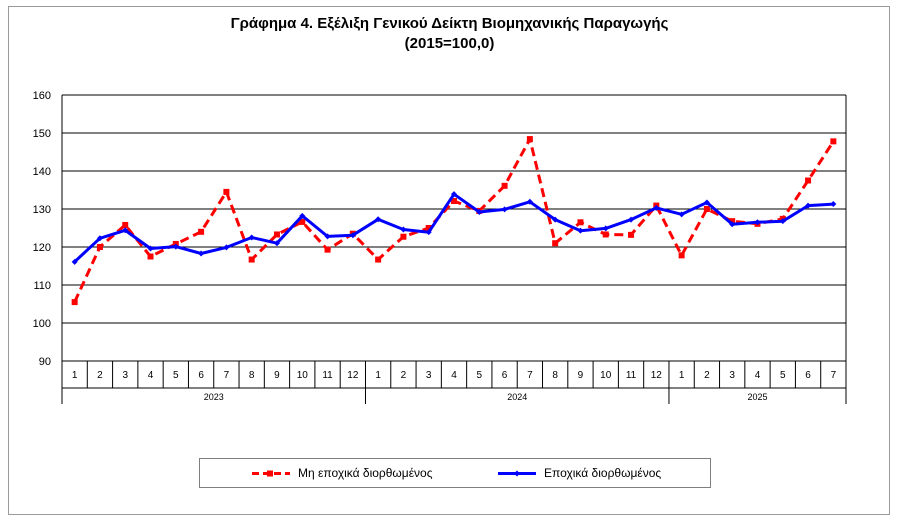 The height and width of the screenshot is (521, 899). What do you see at coordinates (42, 96) in the screenshot?
I see `y-tick-label: 160` at bounding box center [42, 96].